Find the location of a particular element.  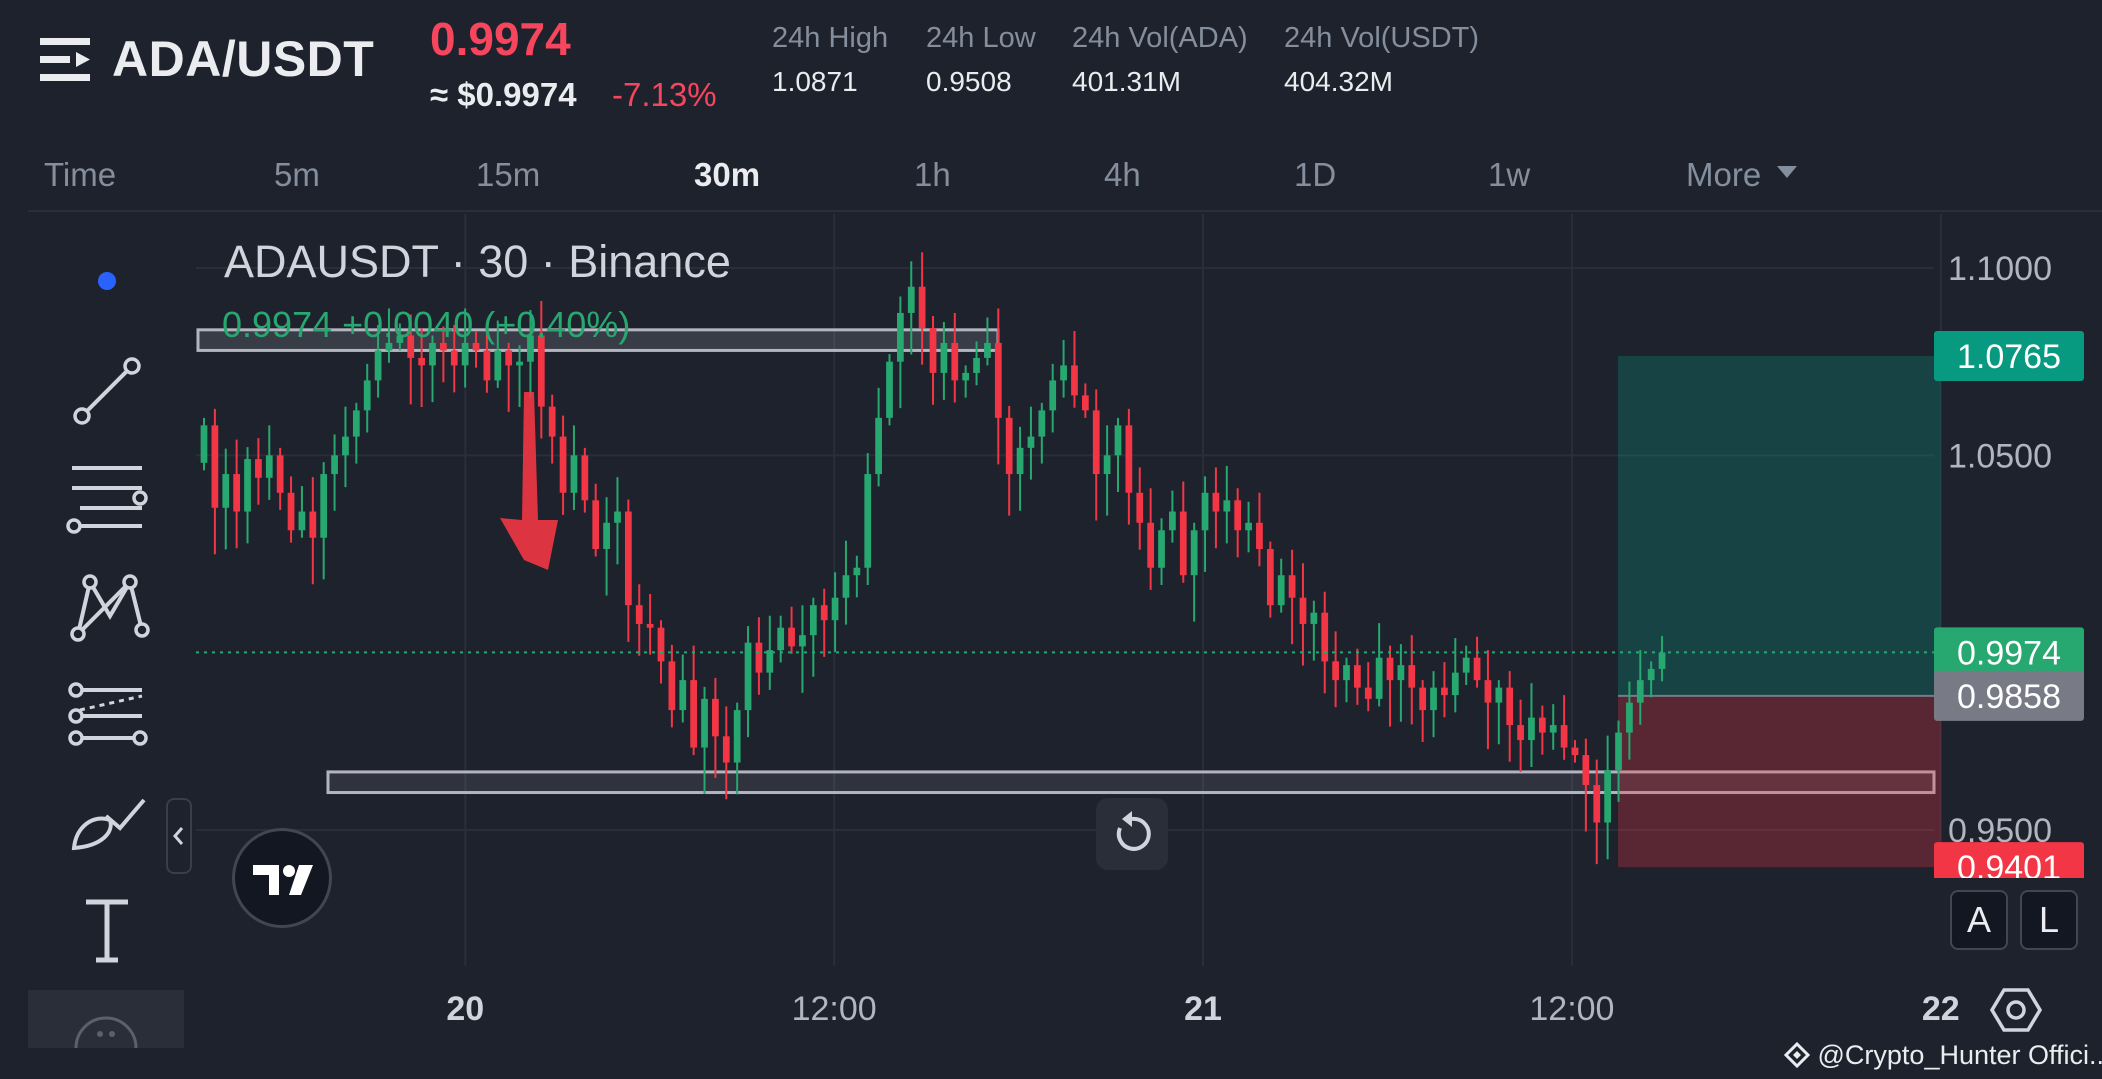

position-stop-area is located at coordinates (1779, 781).